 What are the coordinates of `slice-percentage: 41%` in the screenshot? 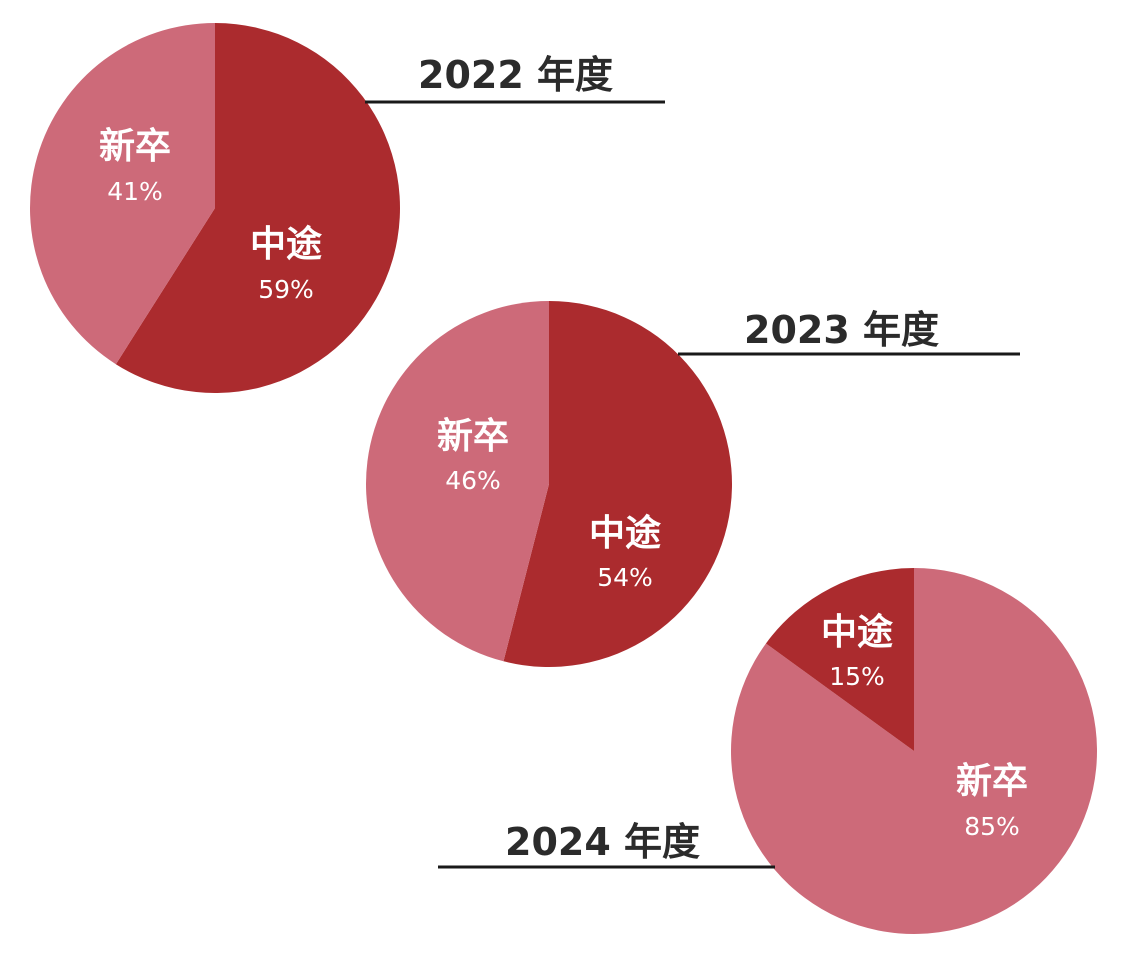 It's located at (135, 191).